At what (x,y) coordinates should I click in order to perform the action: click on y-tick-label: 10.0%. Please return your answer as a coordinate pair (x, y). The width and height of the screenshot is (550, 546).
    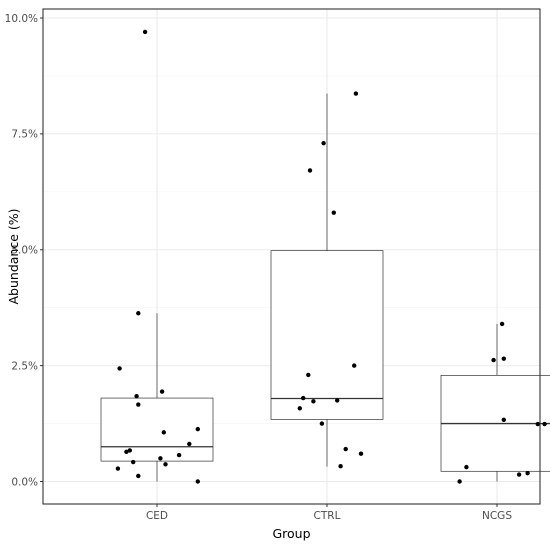
    Looking at the image, I should click on (21, 19).